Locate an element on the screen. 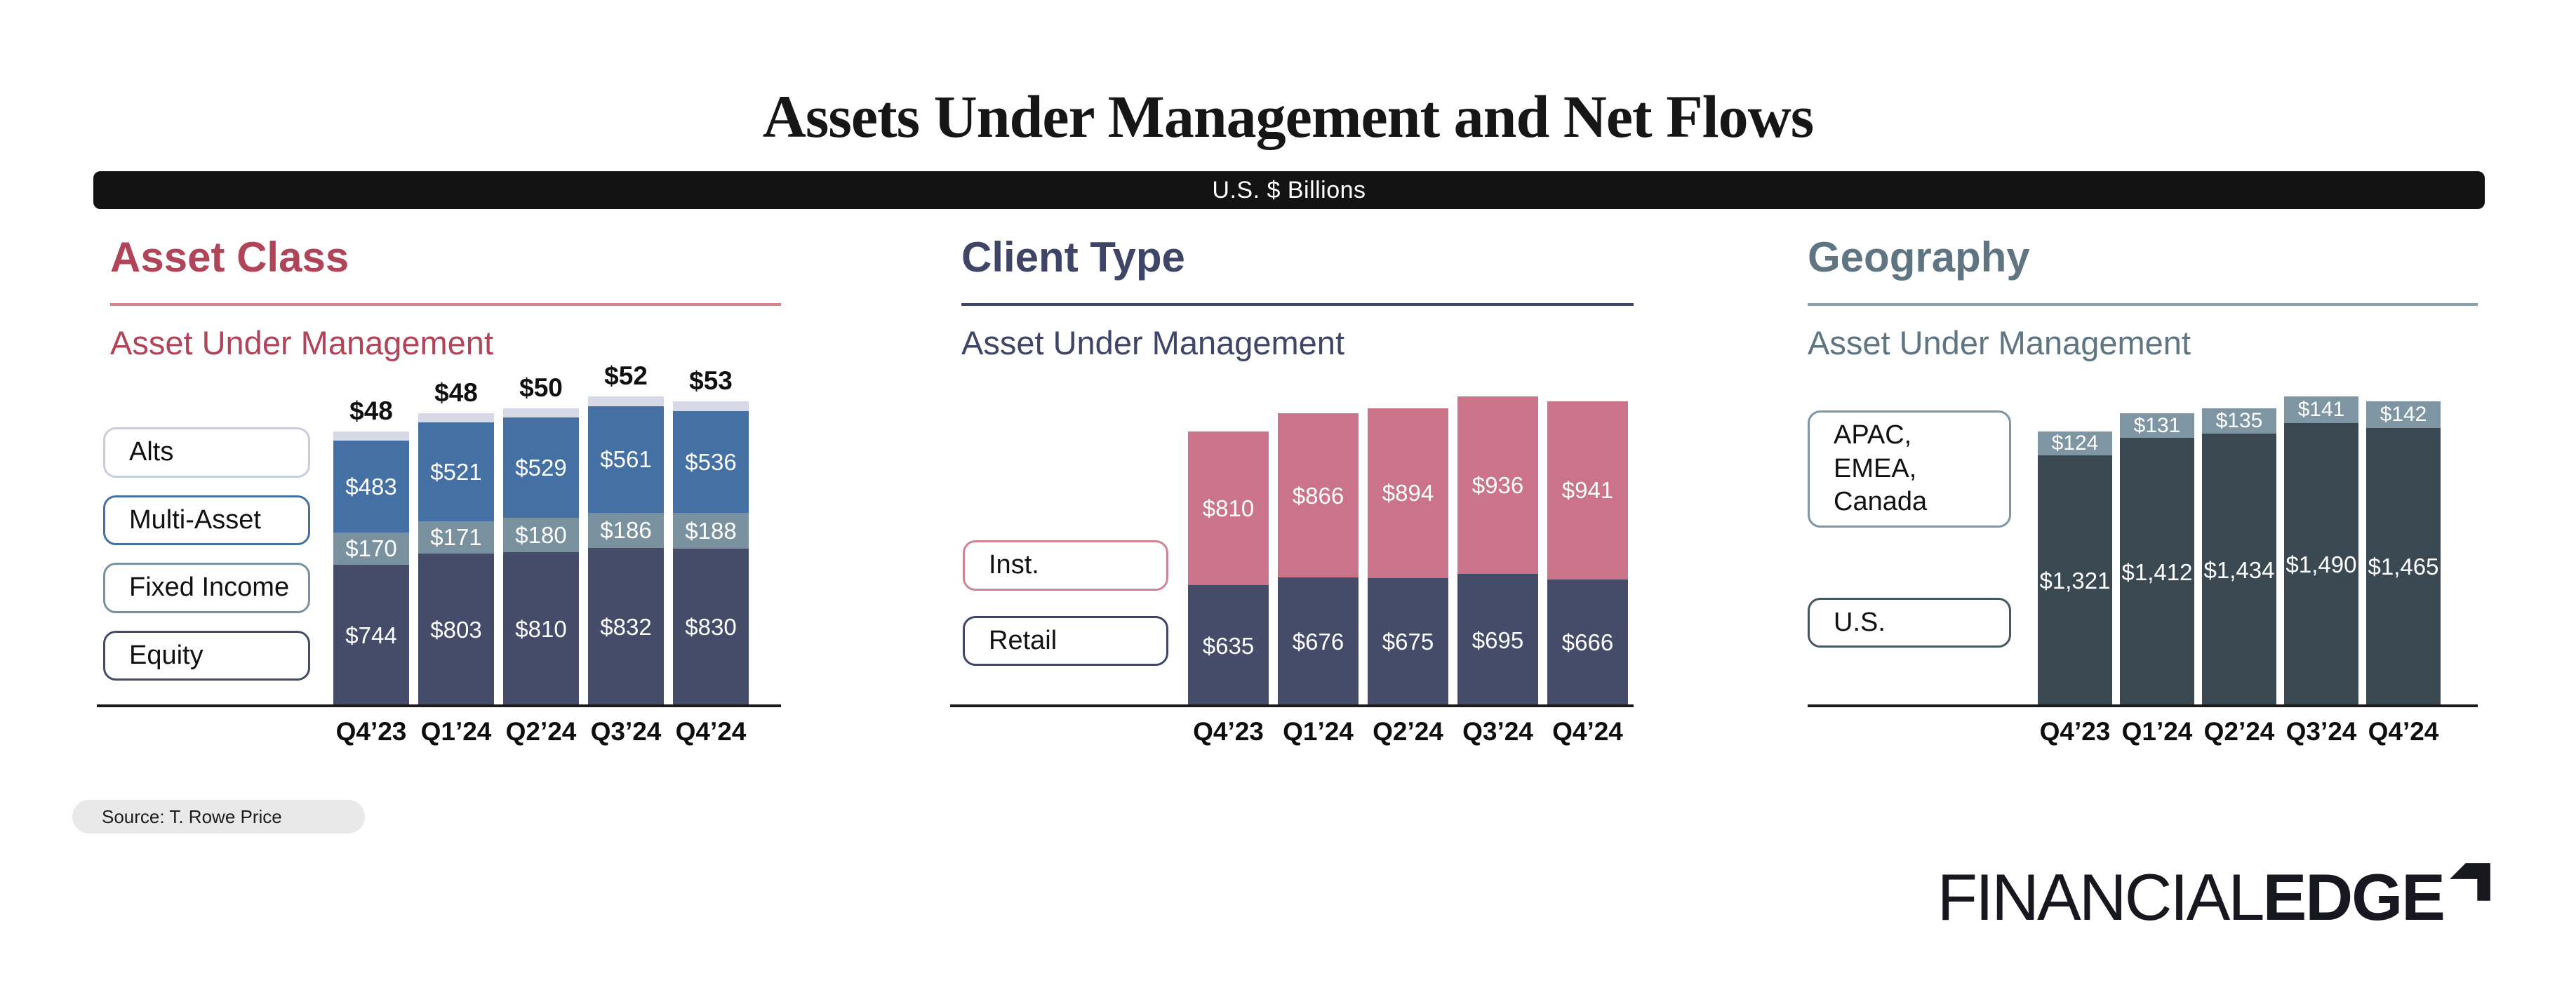 The width and height of the screenshot is (2576, 997). bar-q1-24: $1,412 $131 Q1’24 is located at coordinates (2157, 489).